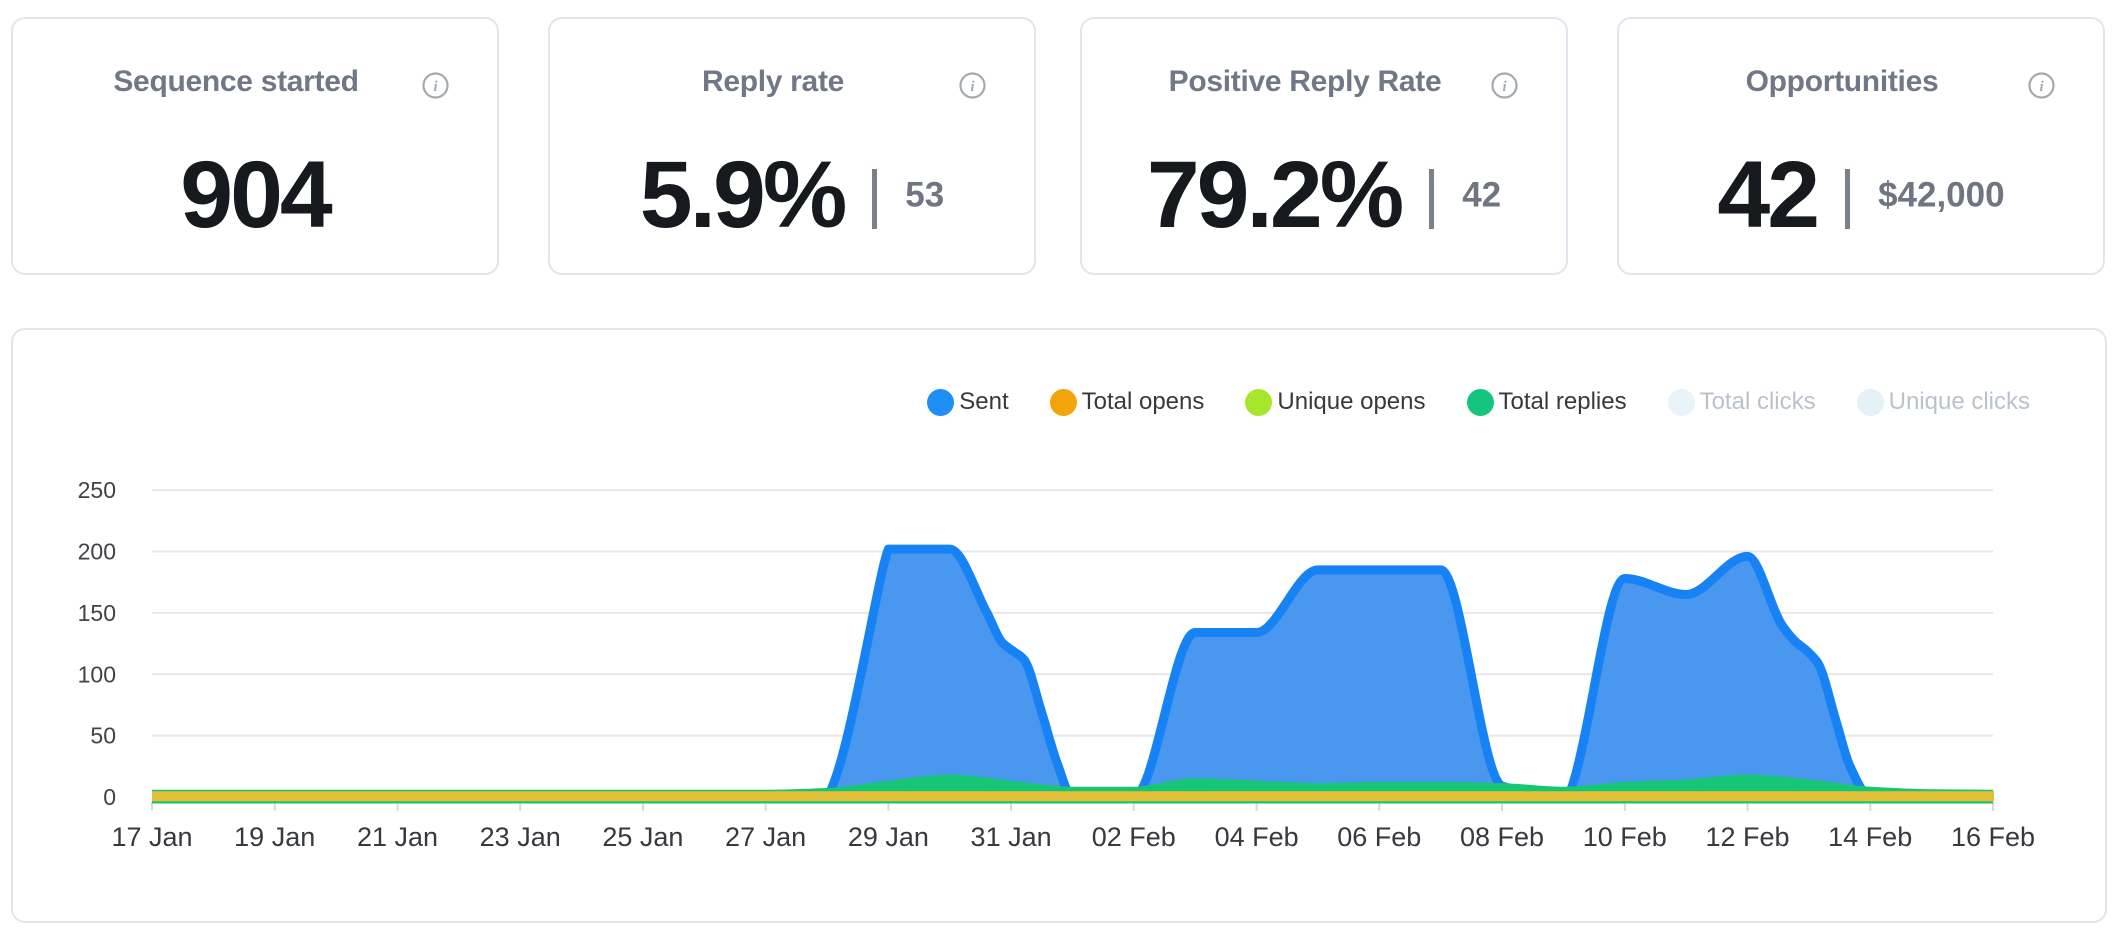  Describe the element at coordinates (274, 837) in the screenshot. I see `svg-text: 19 Jan` at that location.